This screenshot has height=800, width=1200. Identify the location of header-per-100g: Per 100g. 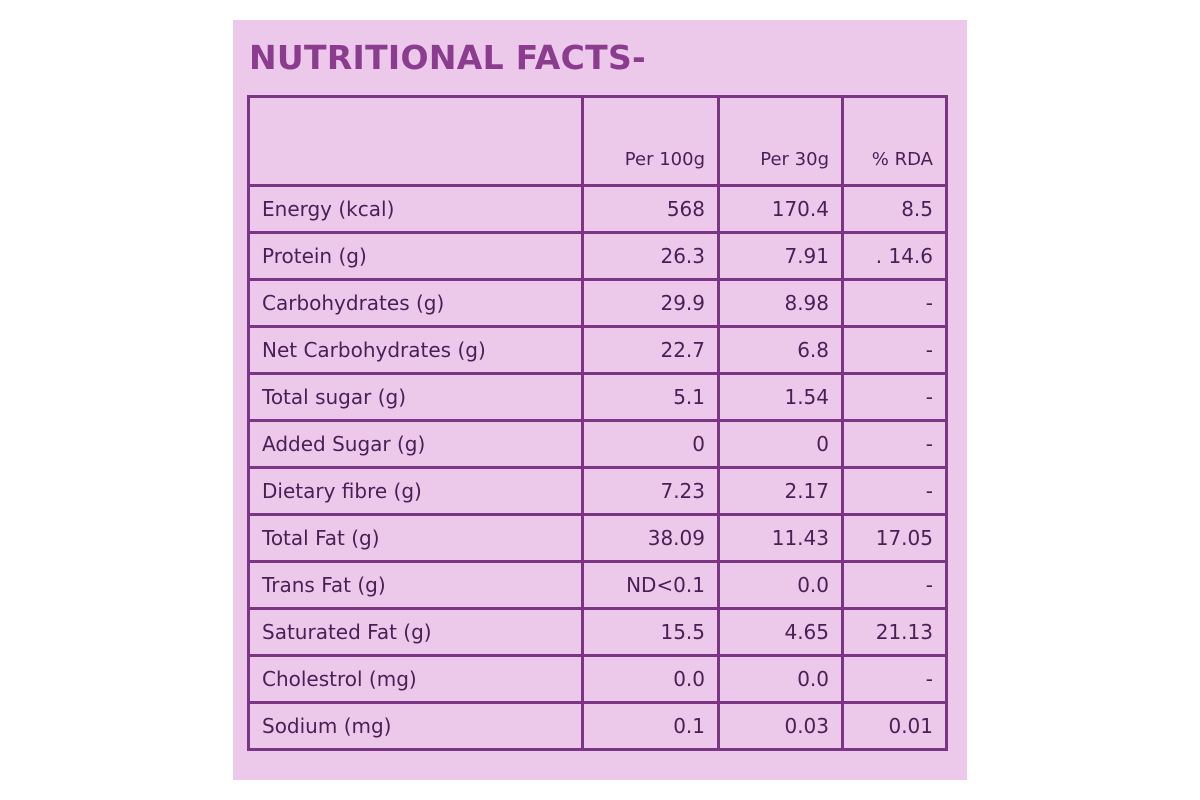
(651, 141).